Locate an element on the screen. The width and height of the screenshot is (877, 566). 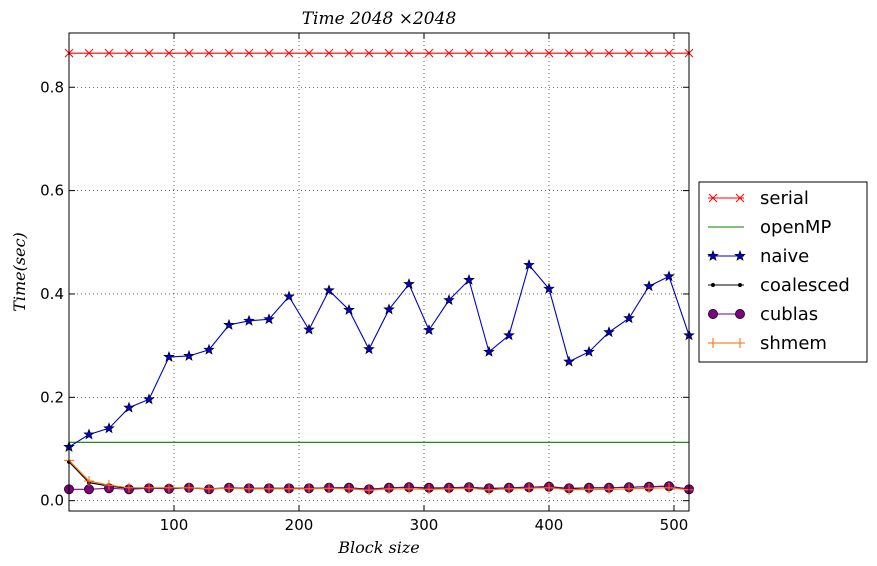
legend-box is located at coordinates (783, 272).